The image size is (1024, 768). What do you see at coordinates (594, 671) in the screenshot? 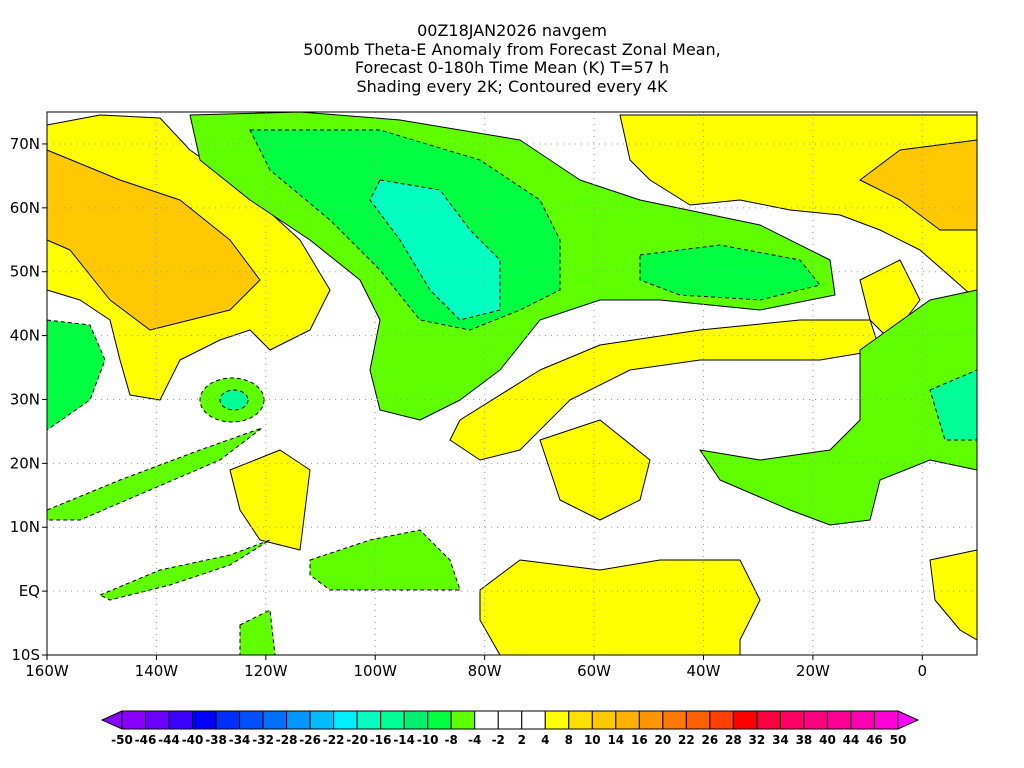
I see `lon-tick-label: 60W` at bounding box center [594, 671].